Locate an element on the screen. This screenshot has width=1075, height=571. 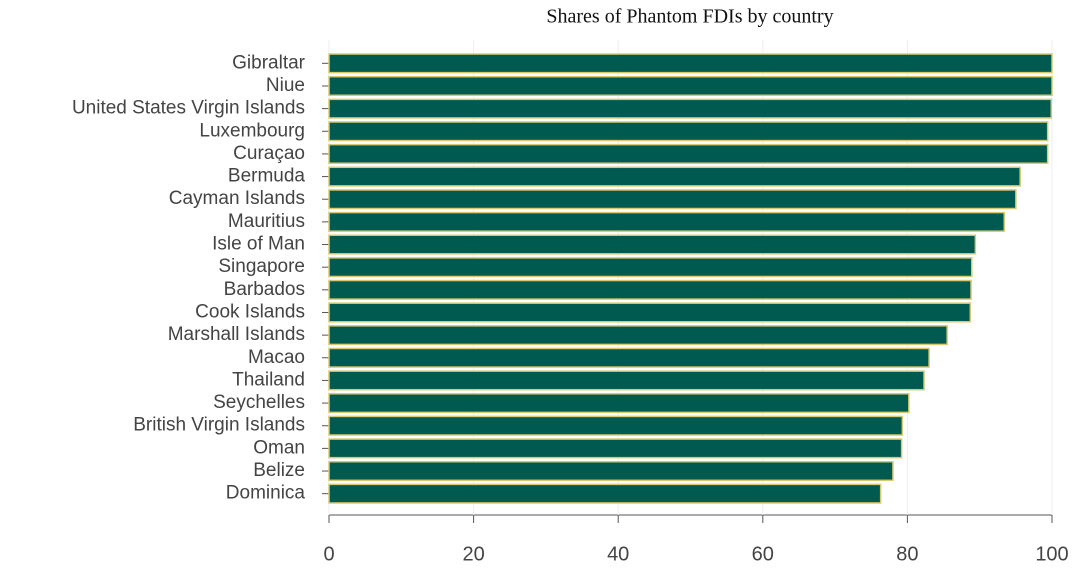
x-tick-label: 60 is located at coordinates (763, 554).